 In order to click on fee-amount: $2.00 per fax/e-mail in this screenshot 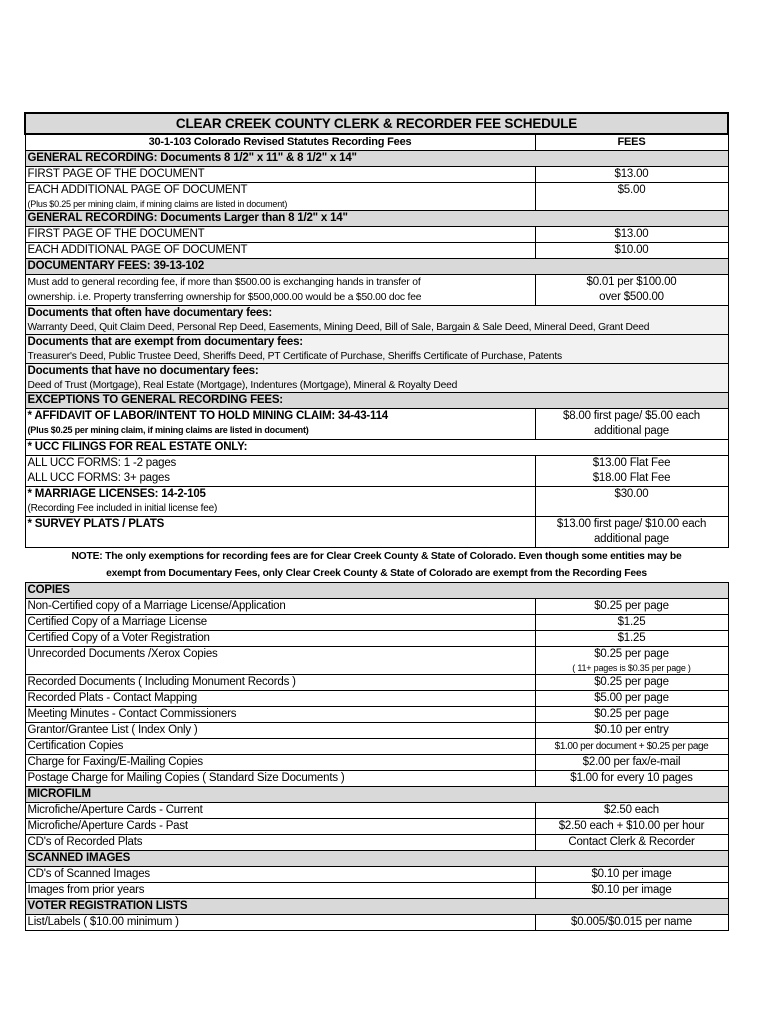, I will do `click(631, 762)`.